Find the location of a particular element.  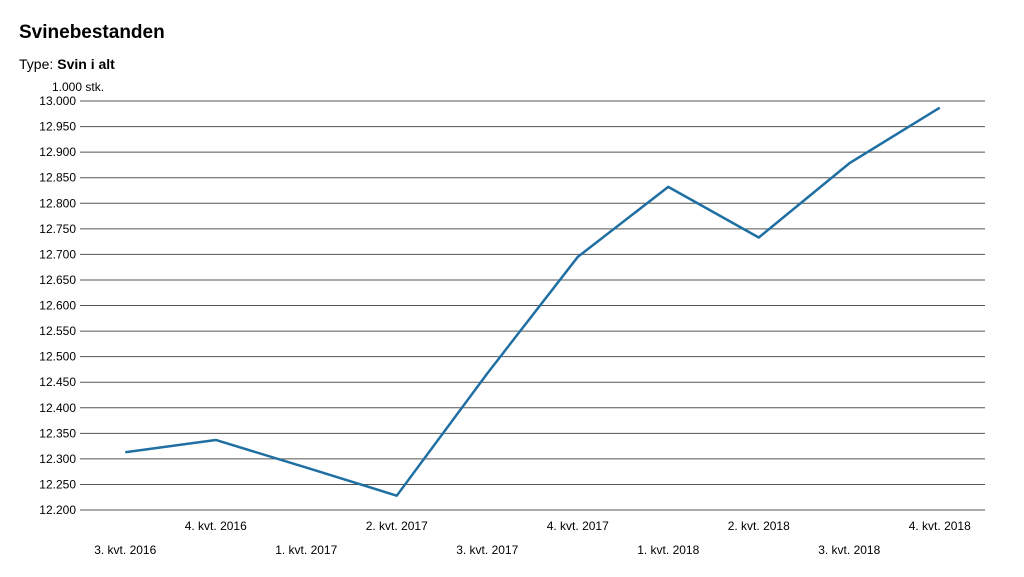

y-tick-label: 12.950 is located at coordinates (57, 127).